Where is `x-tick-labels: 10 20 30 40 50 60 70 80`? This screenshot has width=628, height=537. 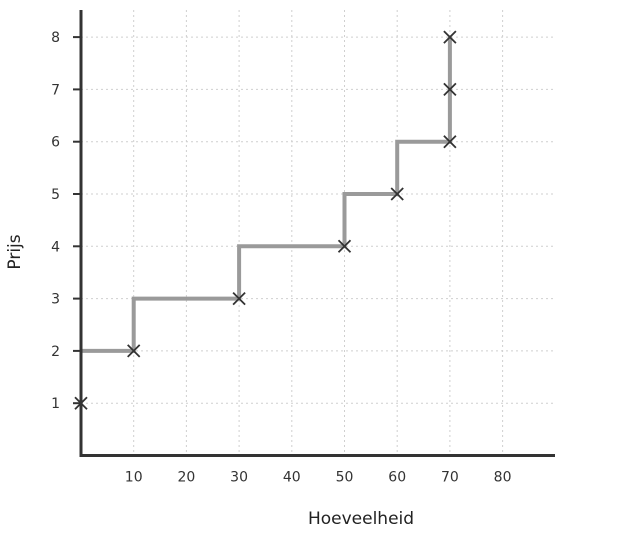 x-tick-labels: 10 20 30 40 50 60 70 80 is located at coordinates (318, 478).